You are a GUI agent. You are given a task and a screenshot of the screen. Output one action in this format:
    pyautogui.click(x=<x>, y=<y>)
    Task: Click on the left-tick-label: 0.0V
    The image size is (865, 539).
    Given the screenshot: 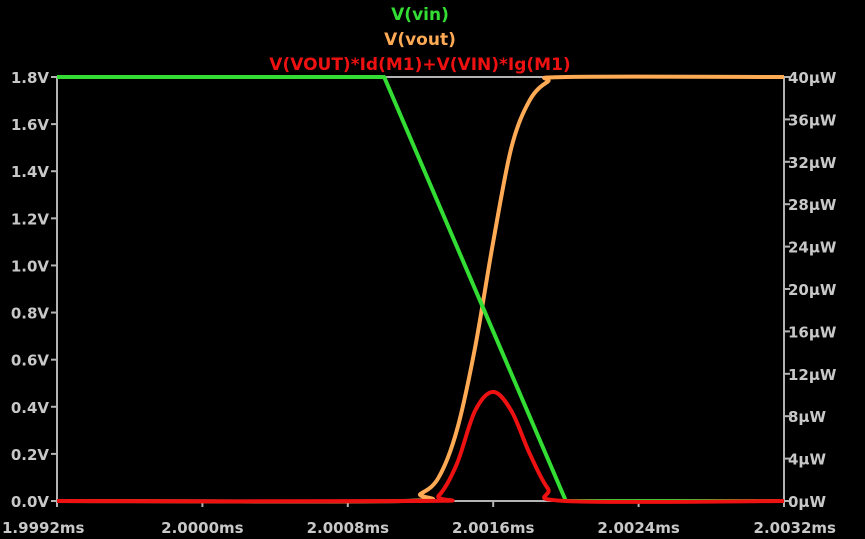 What is the action you would take?
    pyautogui.click(x=30, y=502)
    